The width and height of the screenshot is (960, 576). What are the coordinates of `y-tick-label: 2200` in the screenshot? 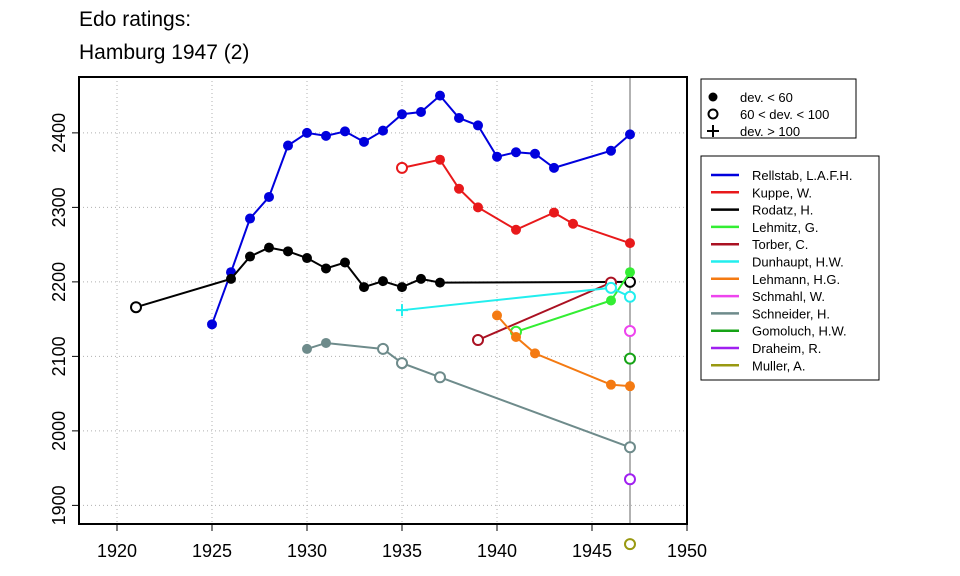 It's located at (59, 282).